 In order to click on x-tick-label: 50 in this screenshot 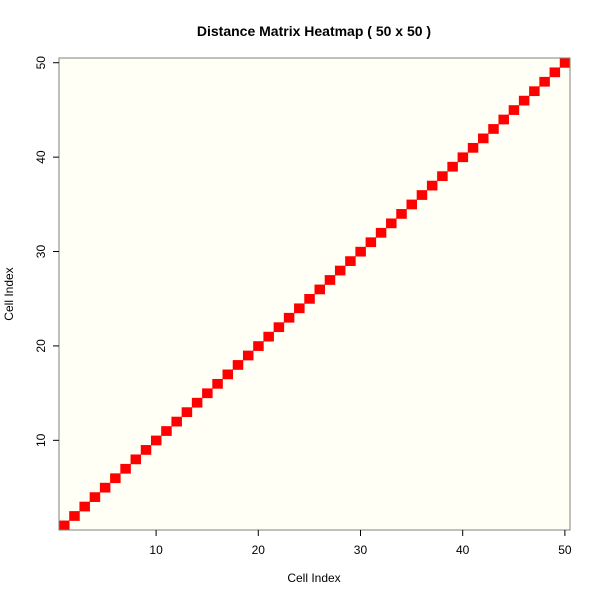, I will do `click(565, 550)`.